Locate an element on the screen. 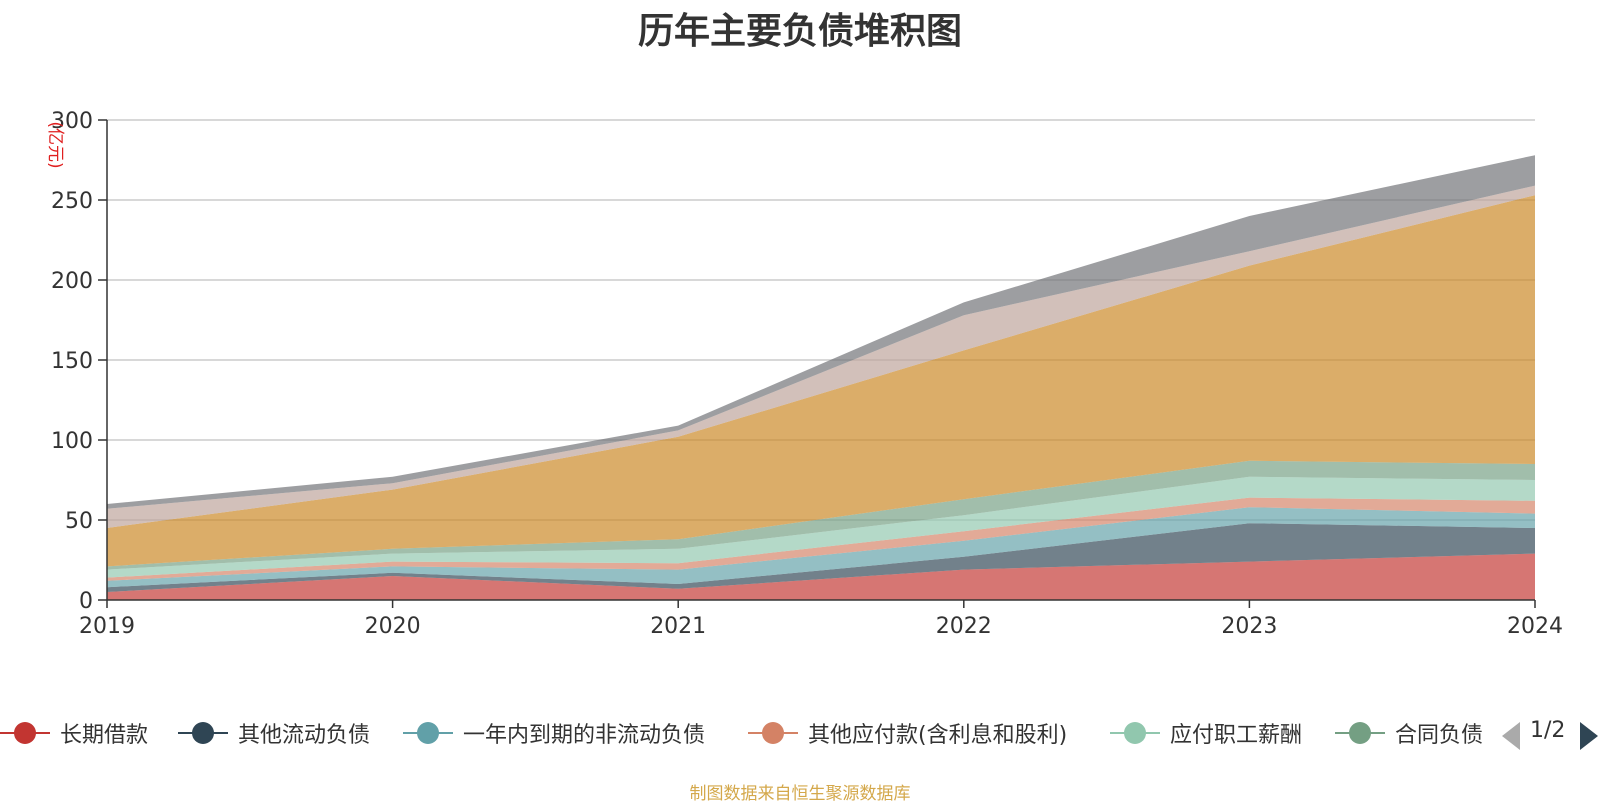 The height and width of the screenshot is (804, 1600). legend-next-page-icon is located at coordinates (1589, 736).